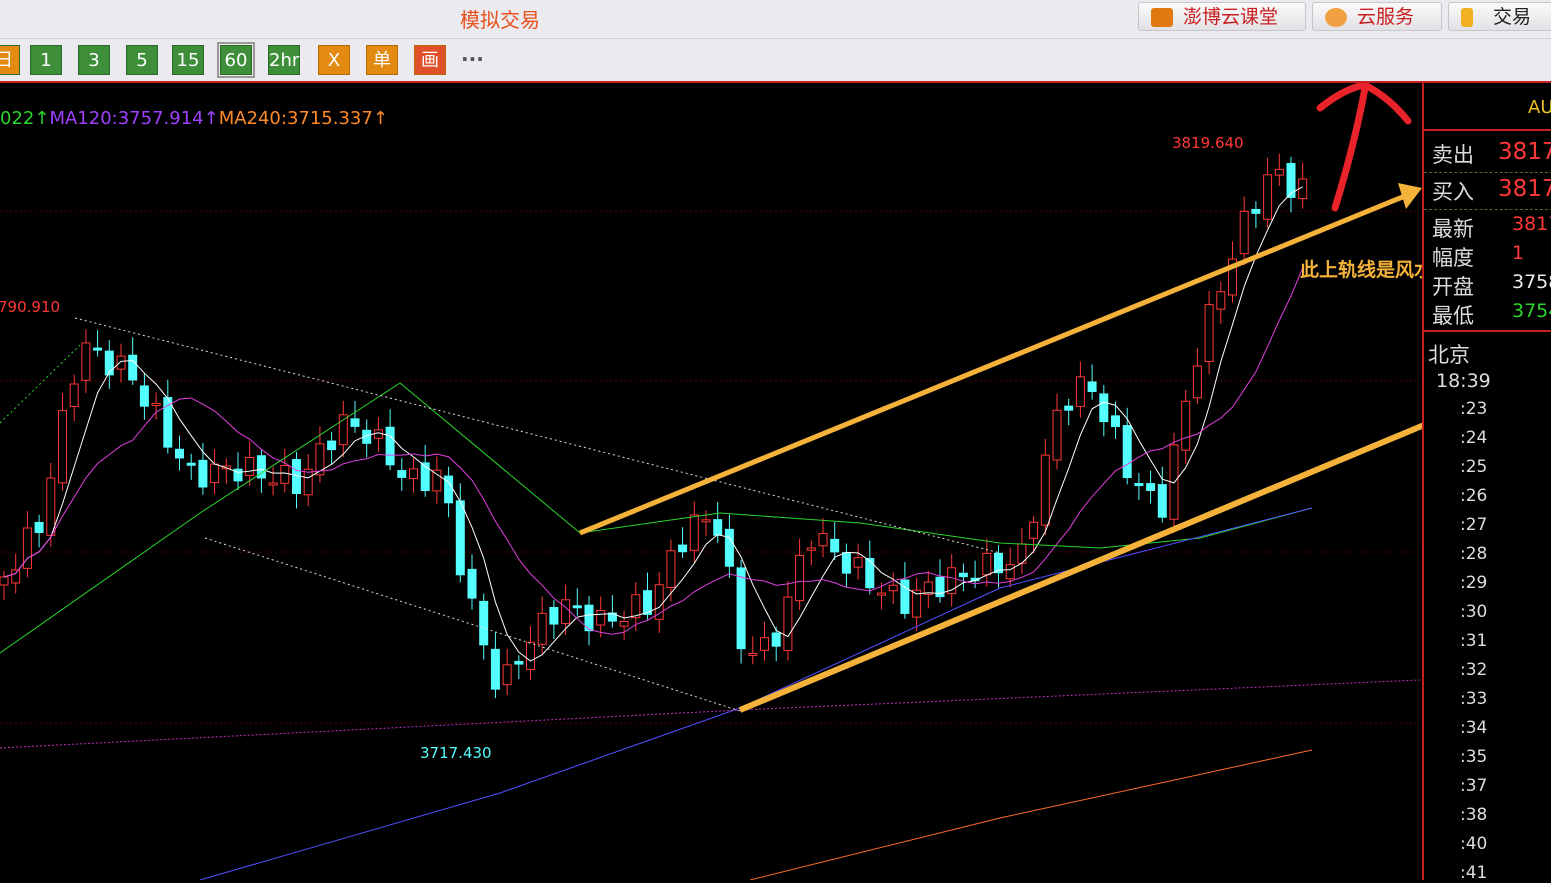 The width and height of the screenshot is (1551, 883). I want to click on button-label: 云服务, so click(1386, 17).